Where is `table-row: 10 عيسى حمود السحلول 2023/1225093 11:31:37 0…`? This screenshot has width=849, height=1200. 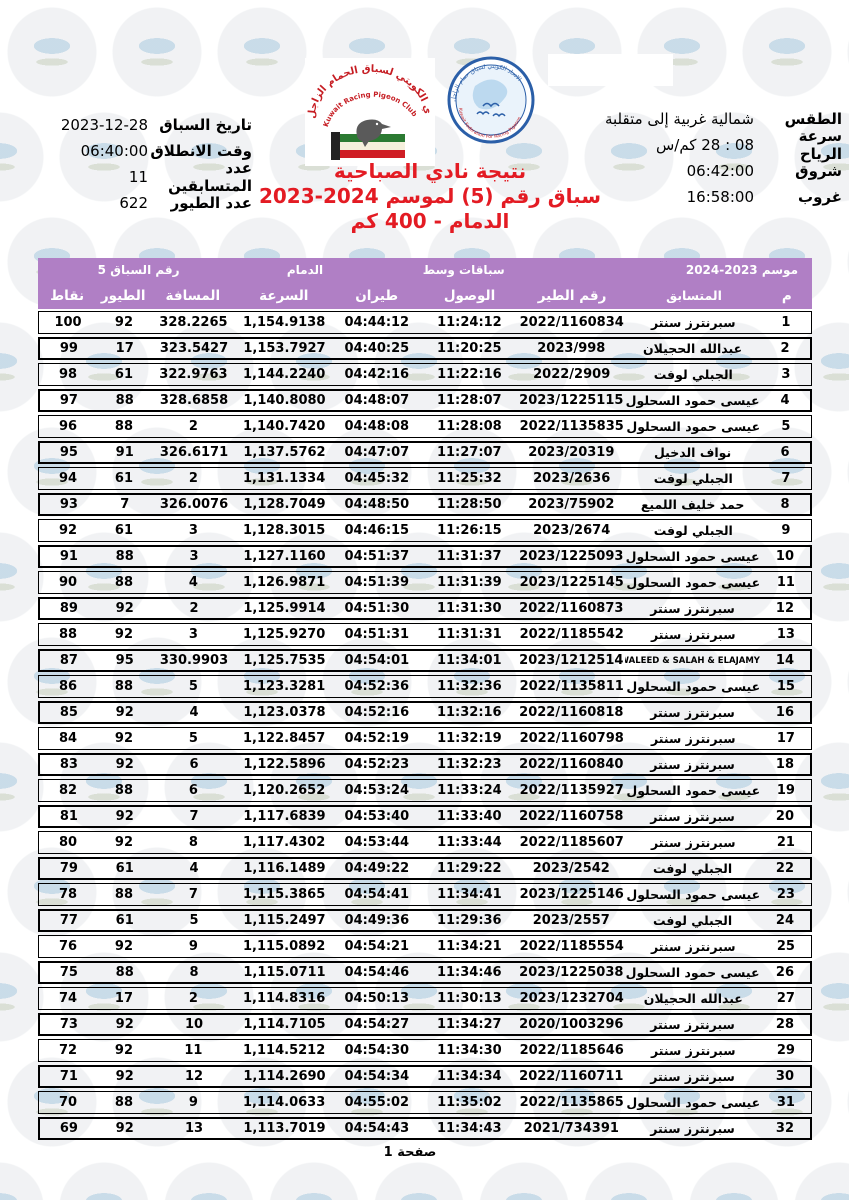
table-row: 10 عيسى حمود السحلول 2023/1225093 11:31:37 0… is located at coordinates (425, 556).